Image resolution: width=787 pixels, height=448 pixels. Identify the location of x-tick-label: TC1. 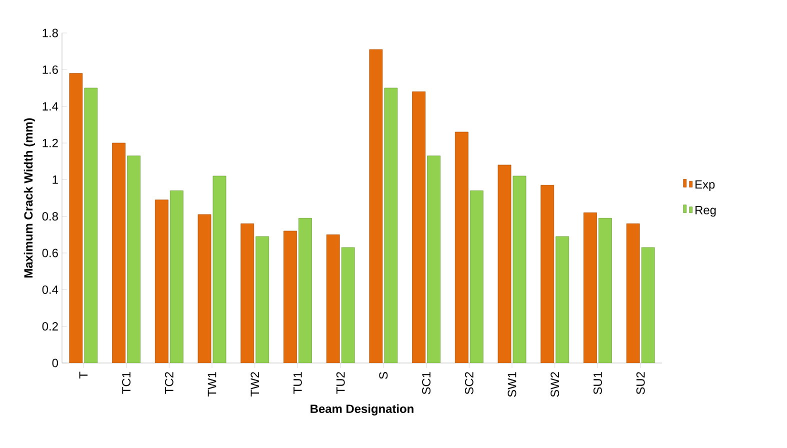
(126, 383).